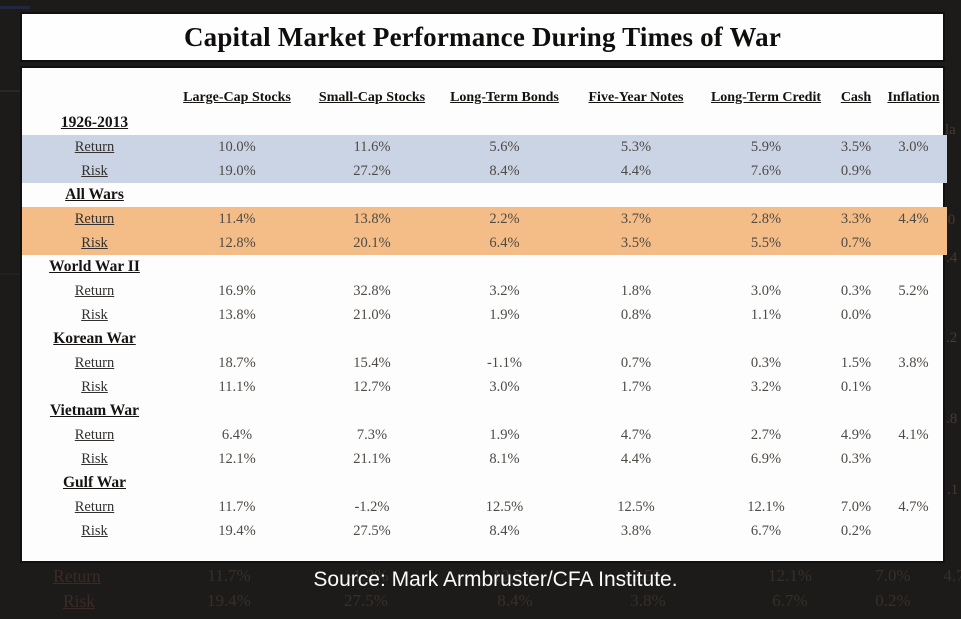  I want to click on value-cell: 6.7%, so click(766, 530).